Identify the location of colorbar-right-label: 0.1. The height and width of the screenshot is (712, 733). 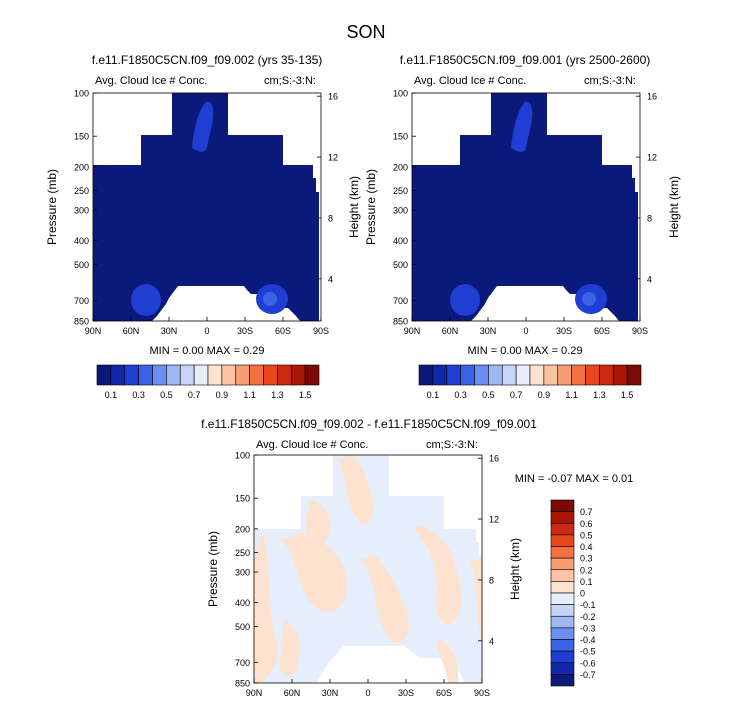
(433, 395).